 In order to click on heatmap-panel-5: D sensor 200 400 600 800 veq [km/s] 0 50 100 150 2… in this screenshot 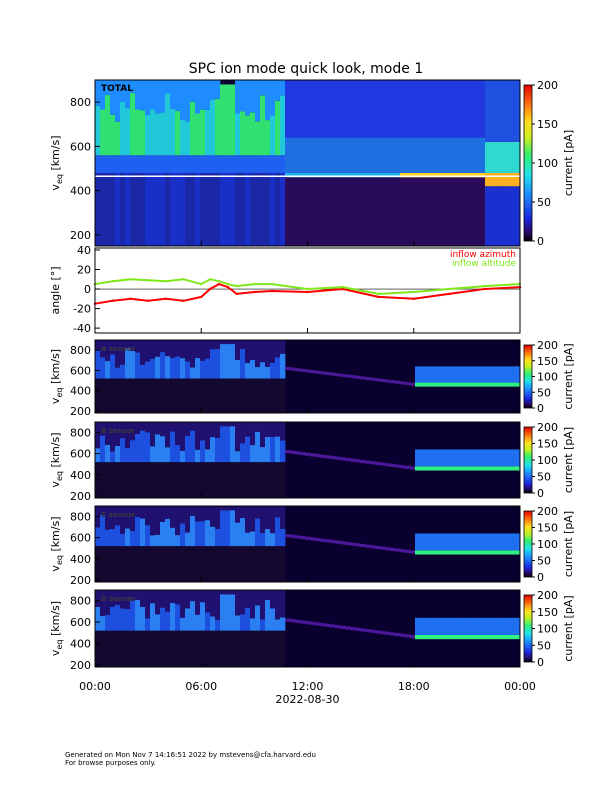, I will do `click(312, 630)`.